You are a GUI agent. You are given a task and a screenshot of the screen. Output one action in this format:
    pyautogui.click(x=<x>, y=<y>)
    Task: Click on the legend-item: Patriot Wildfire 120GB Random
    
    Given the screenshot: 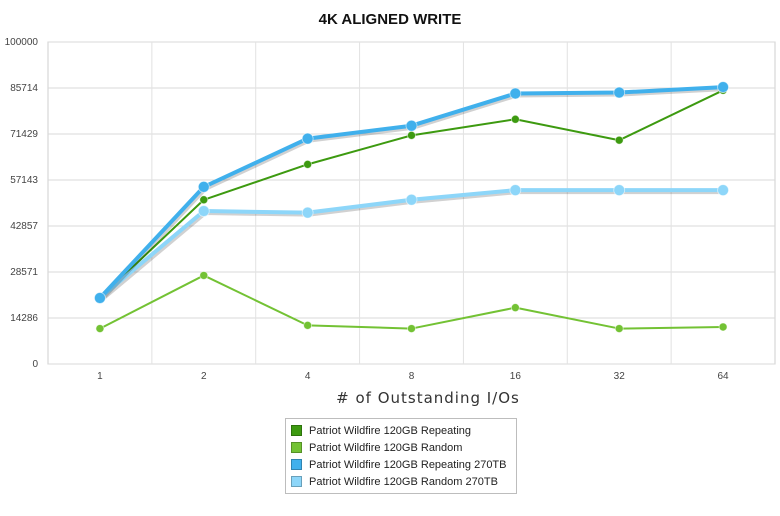 What is the action you would take?
    pyautogui.click(x=401, y=447)
    